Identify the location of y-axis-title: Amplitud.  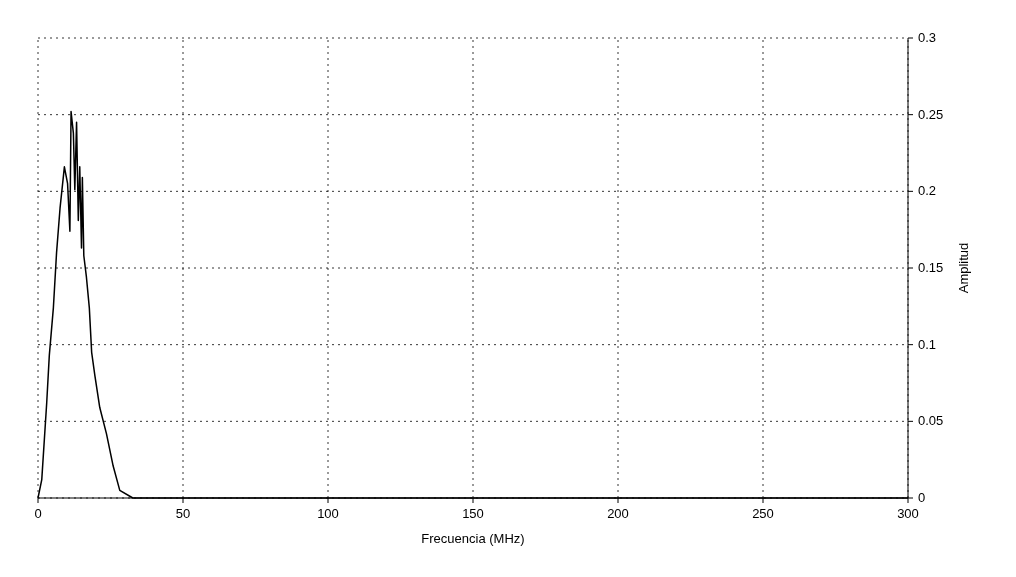
(963, 268).